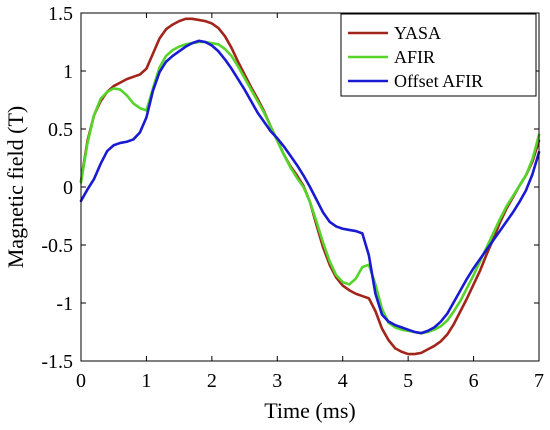  Describe the element at coordinates (146, 381) in the screenshot. I see `x-tick-label: 1` at that location.